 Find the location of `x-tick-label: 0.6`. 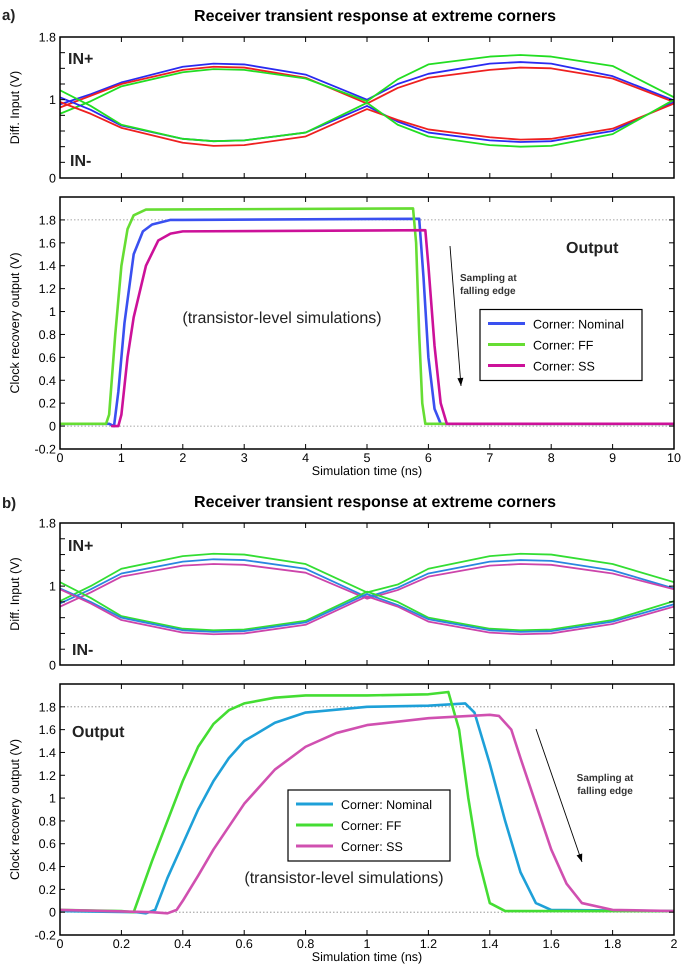

x-tick-label: 0.6 is located at coordinates (244, 944).